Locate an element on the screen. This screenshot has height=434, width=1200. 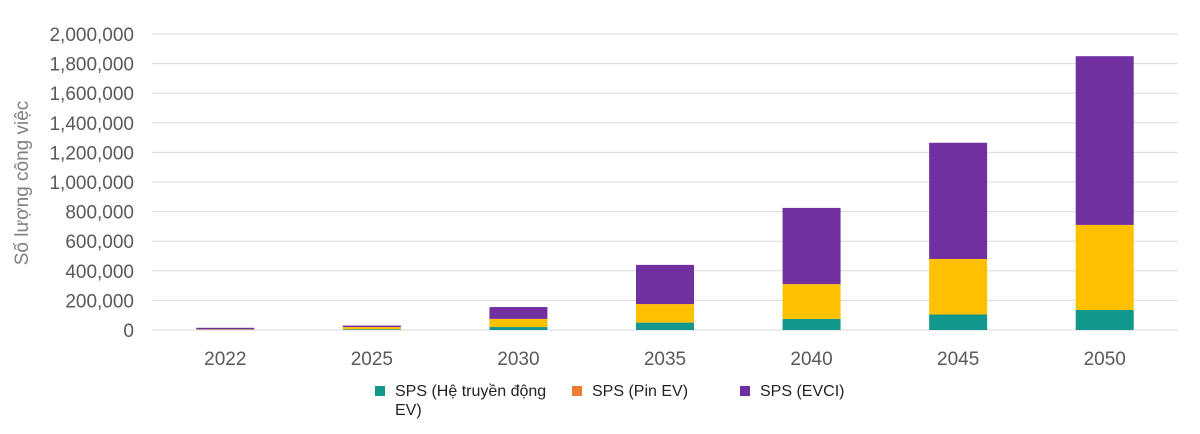
x-tick-labels: 2022 2025 2030 2035 2040 2045 2050 is located at coordinates (665, 359).